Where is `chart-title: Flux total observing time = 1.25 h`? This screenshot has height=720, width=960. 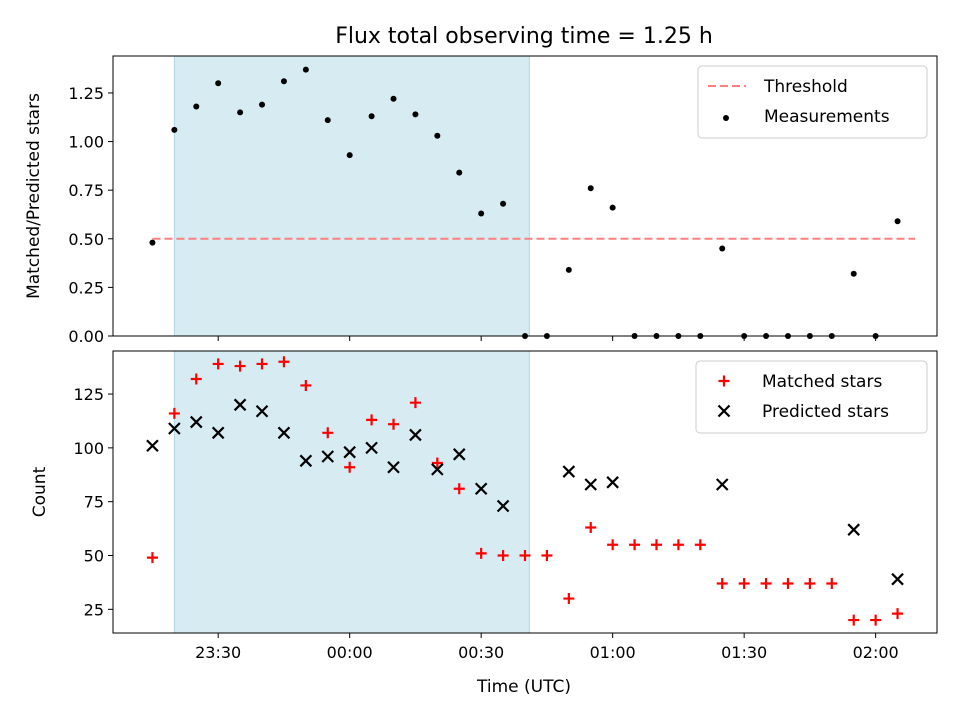 chart-title: Flux total observing time = 1.25 h is located at coordinates (524, 36).